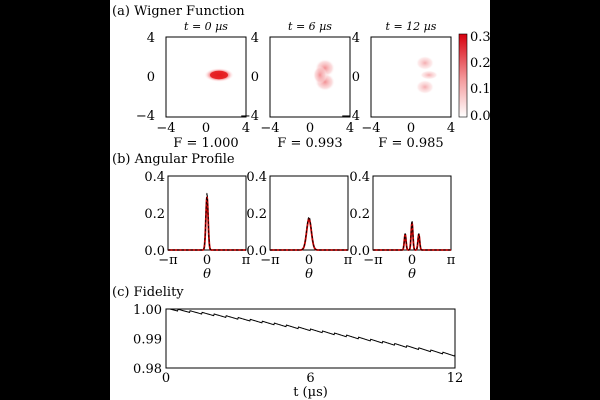 The height and width of the screenshot is (400, 600). Describe the element at coordinates (151, 77) in the screenshot. I see `frame-1-ytick-mid: 0` at that location.